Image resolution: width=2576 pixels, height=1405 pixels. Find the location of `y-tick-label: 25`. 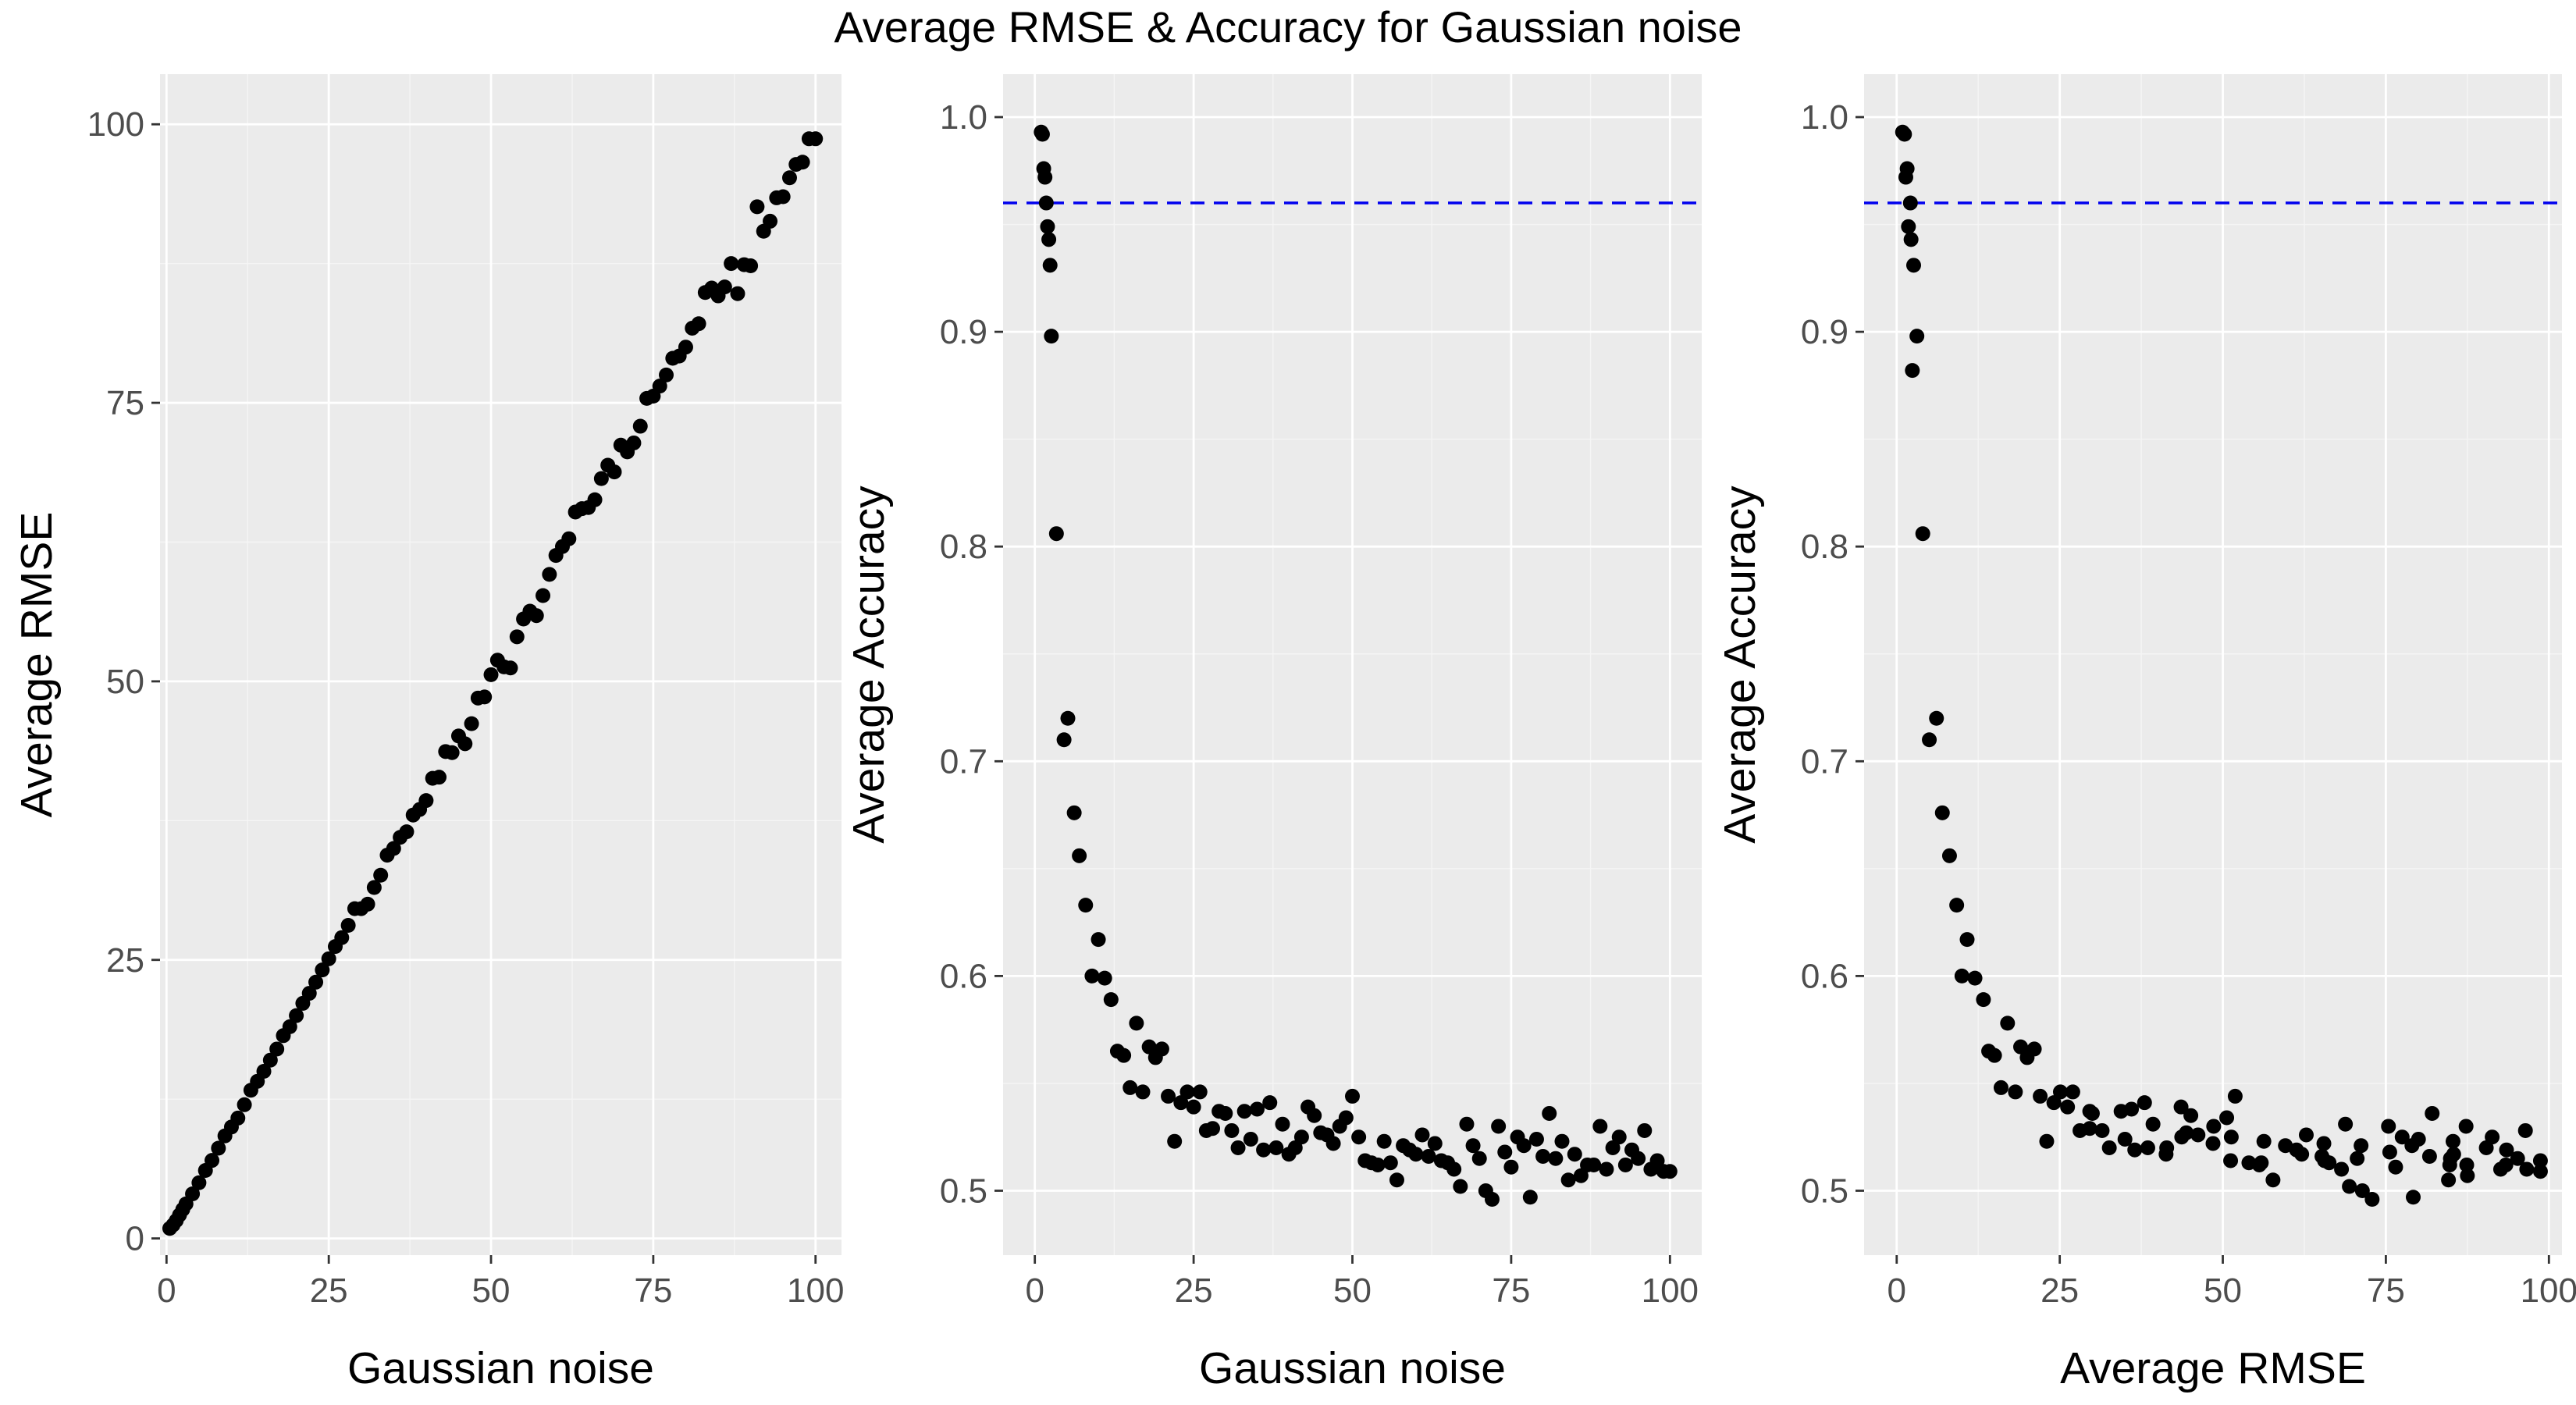

y-tick-label: 25 is located at coordinates (125, 961).